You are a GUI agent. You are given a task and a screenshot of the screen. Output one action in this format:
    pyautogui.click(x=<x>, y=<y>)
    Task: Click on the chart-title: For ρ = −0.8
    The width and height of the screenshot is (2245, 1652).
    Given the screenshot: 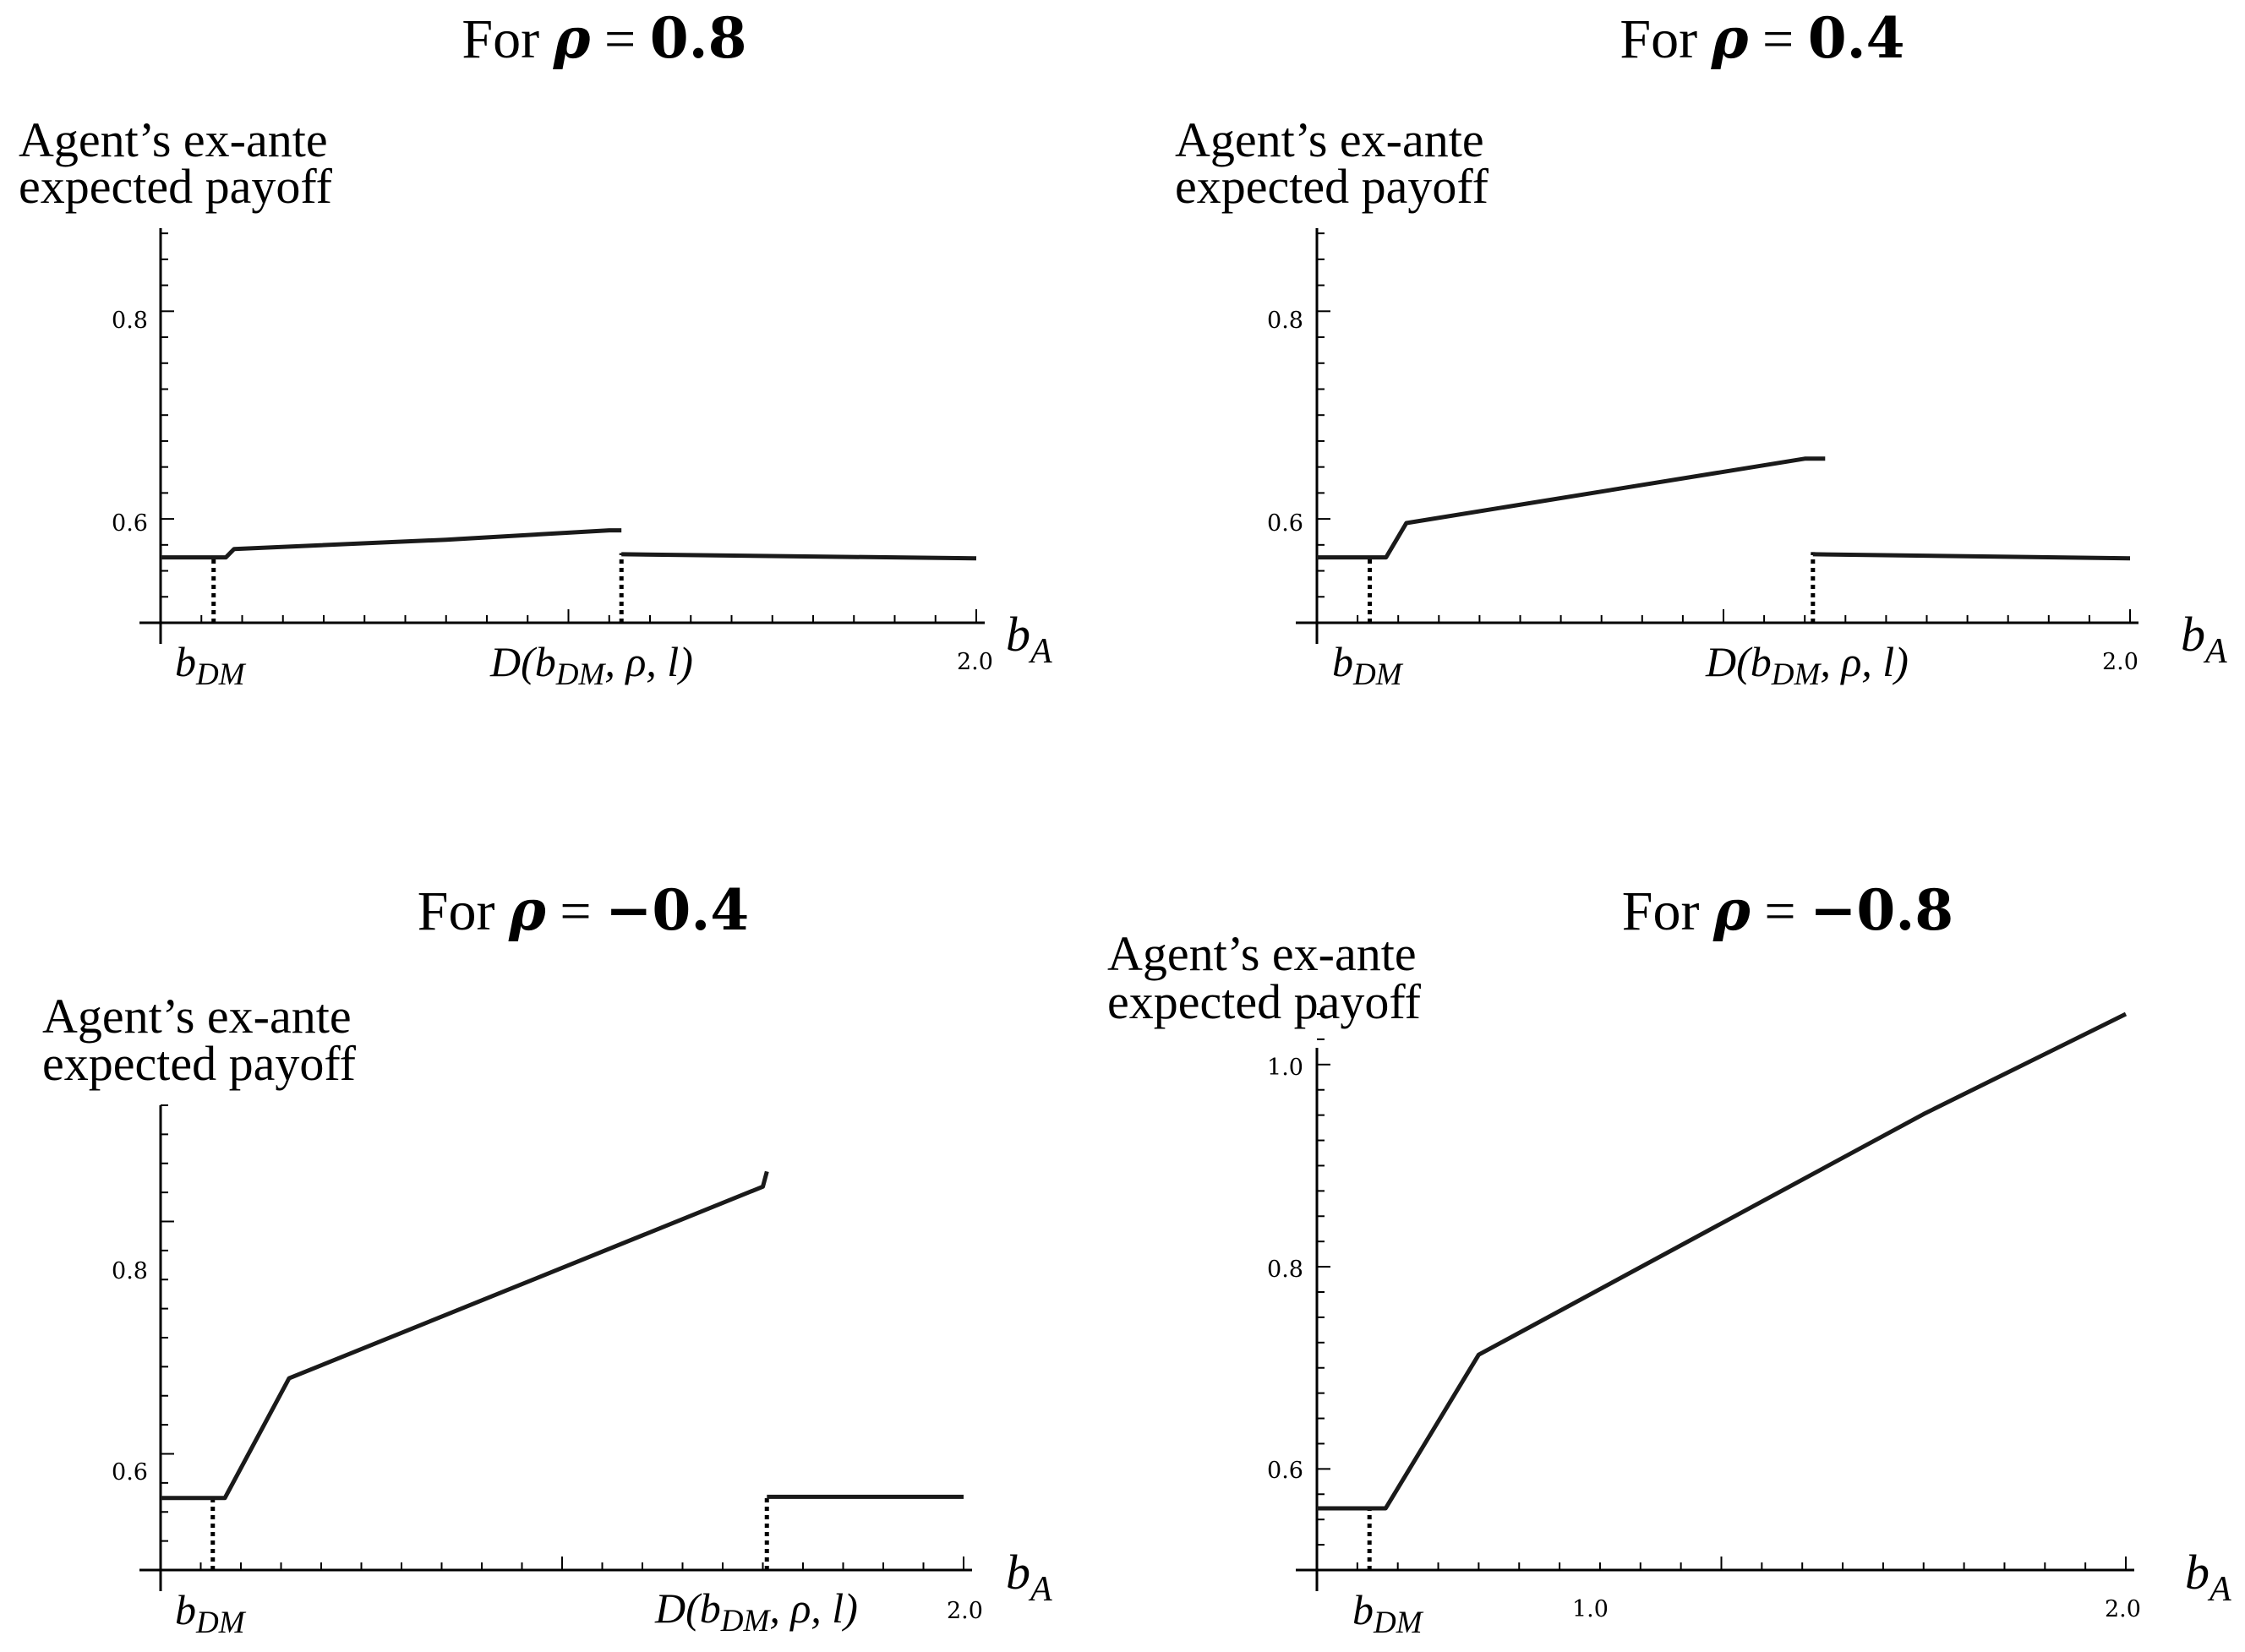 What is the action you would take?
    pyautogui.click(x=1787, y=910)
    